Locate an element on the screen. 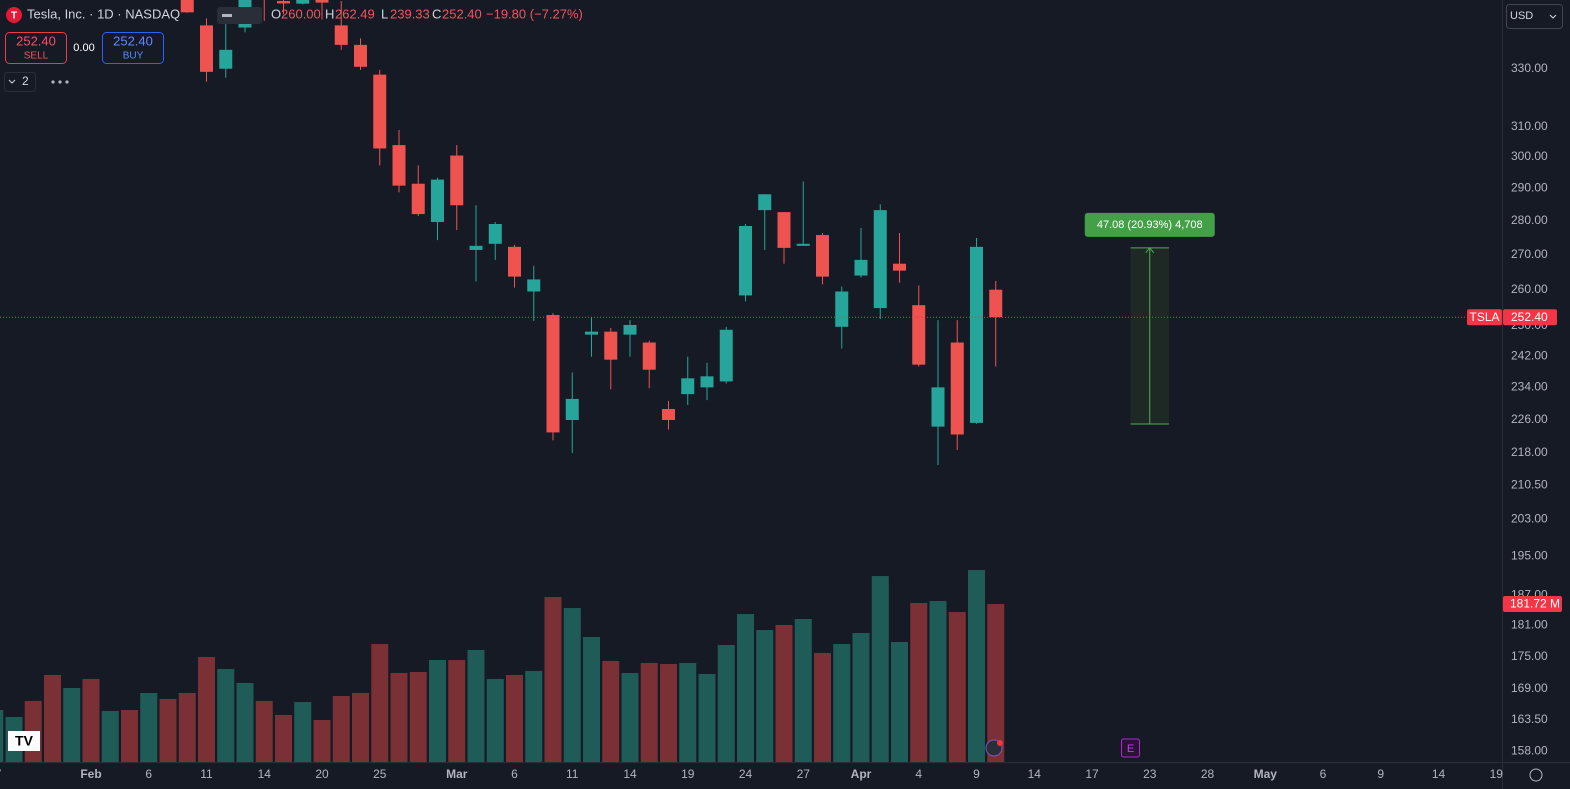  indicator-toggle is located at coordinates (20, 82).